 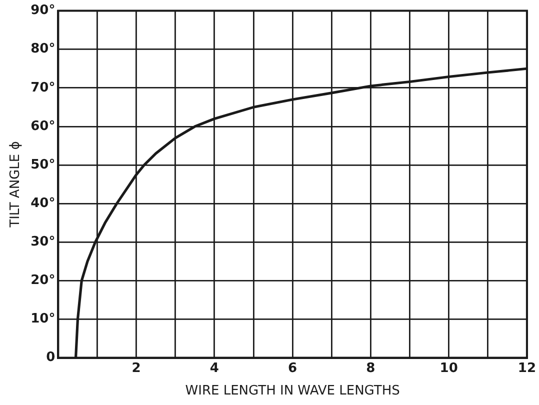 What do you see at coordinates (43, 49) in the screenshot?
I see `y-tick-label: 80°` at bounding box center [43, 49].